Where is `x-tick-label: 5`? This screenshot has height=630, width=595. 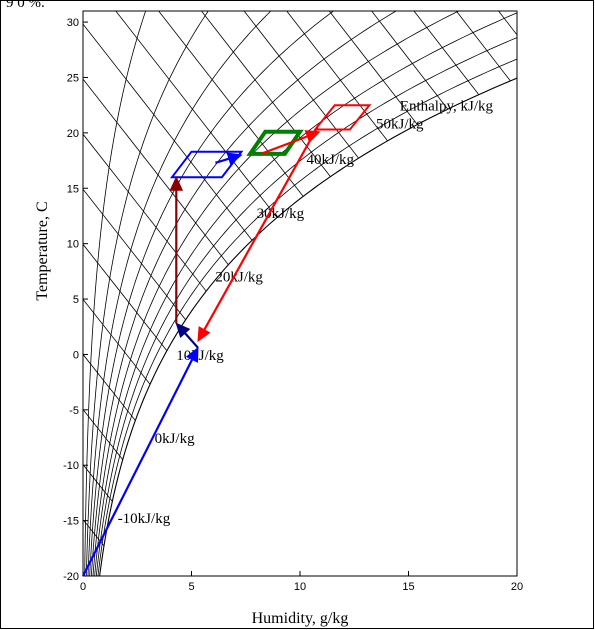
x-tick-label: 5 is located at coordinates (191, 587).